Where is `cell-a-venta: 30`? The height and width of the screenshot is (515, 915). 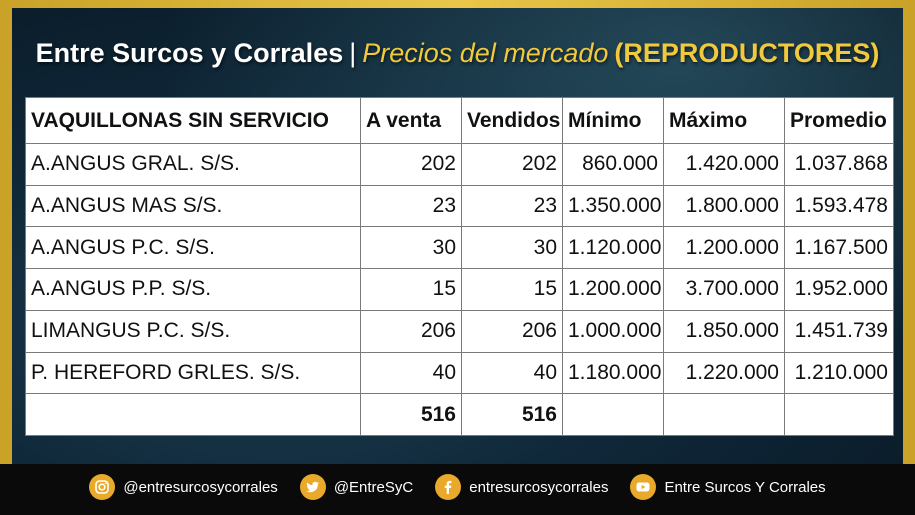
cell-a-venta: 30 is located at coordinates (411, 248).